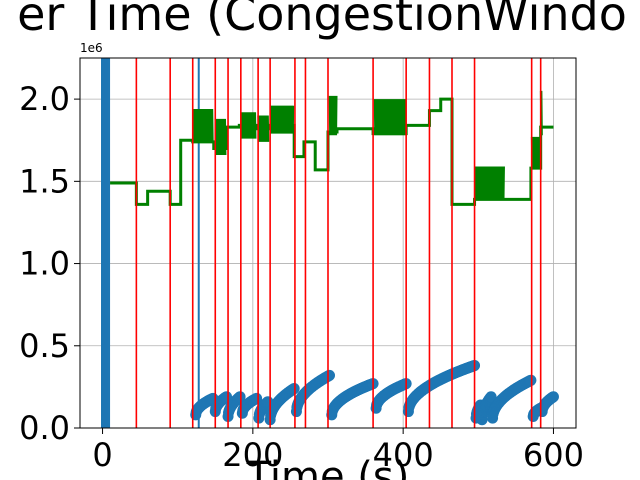  What do you see at coordinates (91, 48) in the screenshot?
I see `y-offset-label: 1e6` at bounding box center [91, 48].